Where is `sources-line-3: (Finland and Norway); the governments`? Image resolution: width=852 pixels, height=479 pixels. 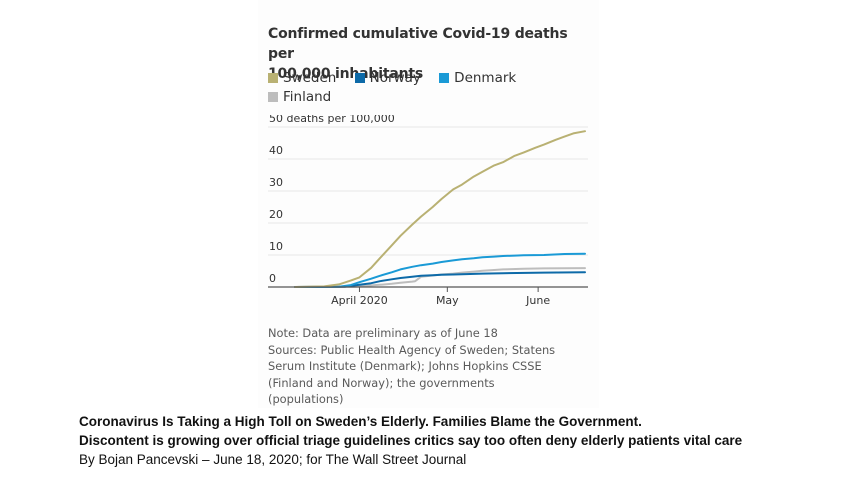
sources-line-3: (Finland and Norway); the governments is located at coordinates (381, 382).